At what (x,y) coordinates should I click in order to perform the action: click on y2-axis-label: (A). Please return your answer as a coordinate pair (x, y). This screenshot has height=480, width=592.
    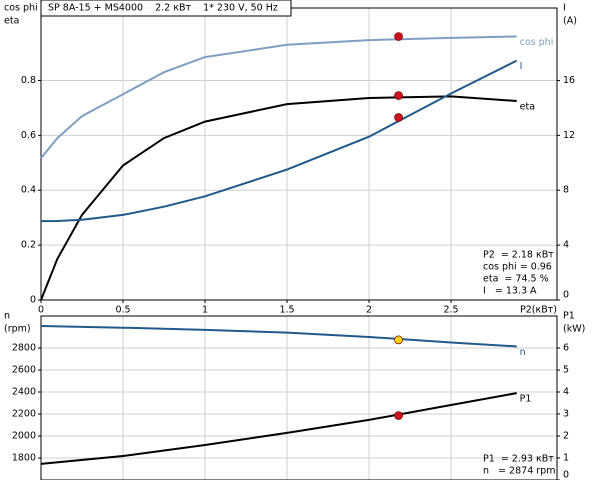
    Looking at the image, I should click on (570, 21).